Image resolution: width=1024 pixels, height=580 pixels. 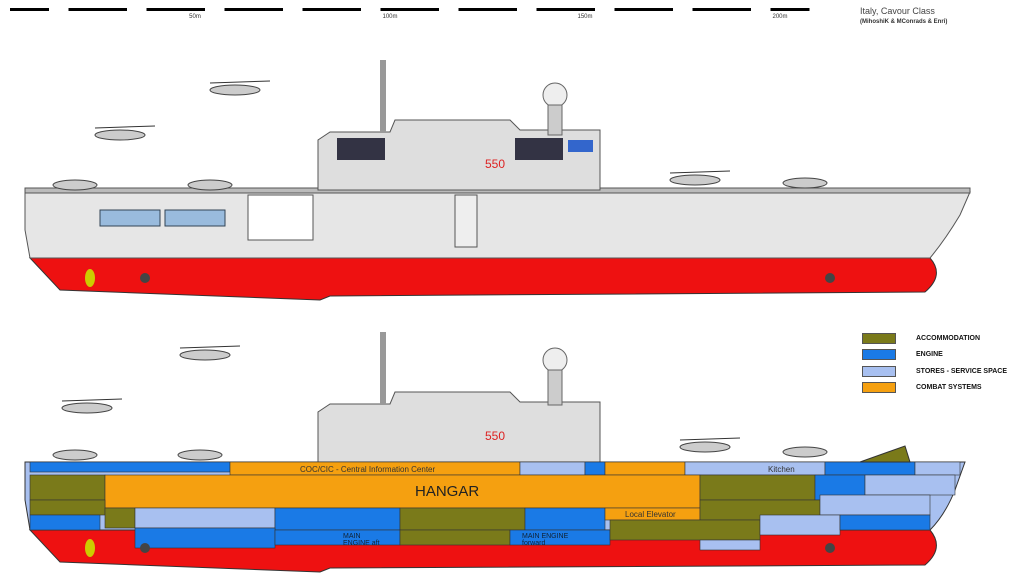 I want to click on scale-tick-label: 50m, so click(x=195, y=17).